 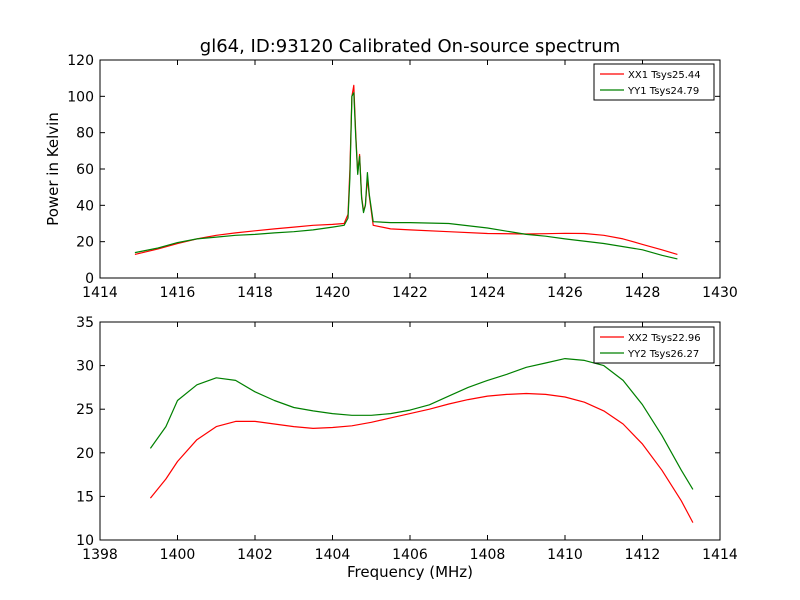 I want to click on x-tick-label: 1408, so click(x=488, y=555).